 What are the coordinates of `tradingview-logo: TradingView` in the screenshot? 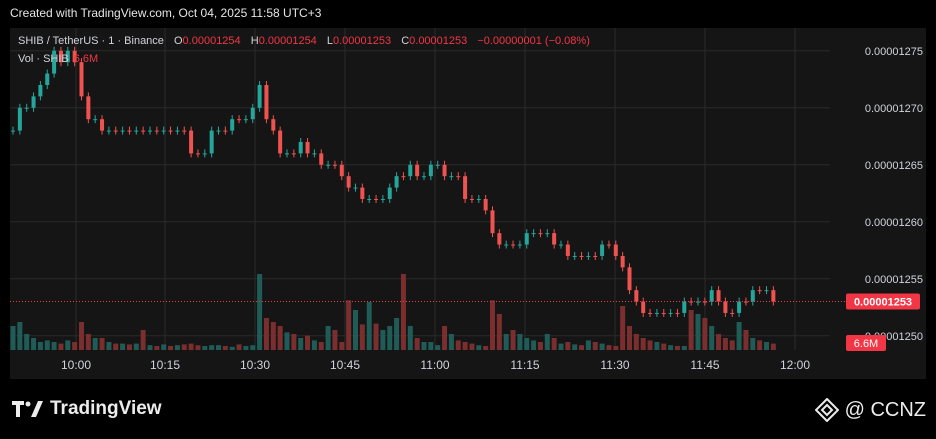 It's located at (87, 409).